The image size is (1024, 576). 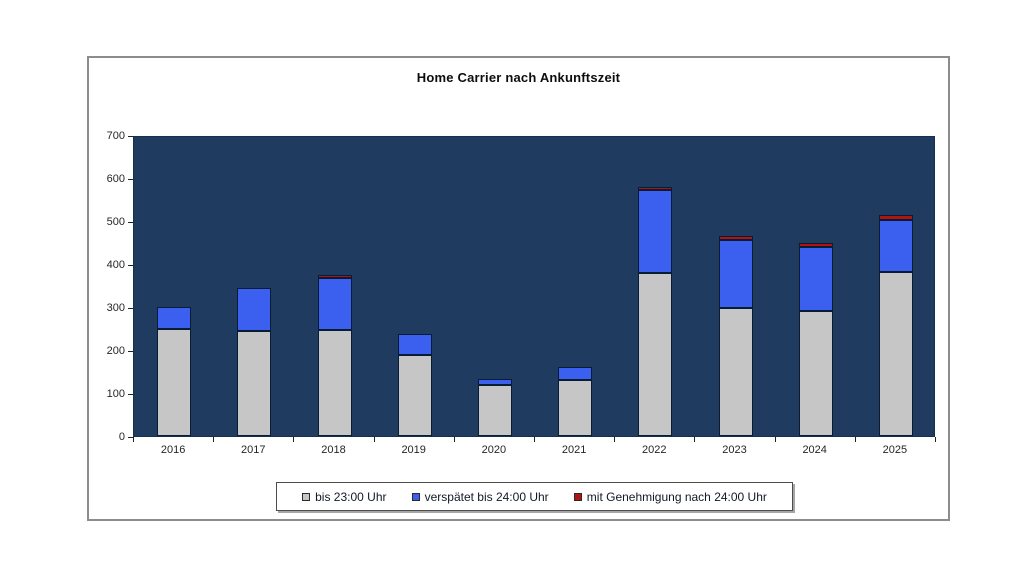 What do you see at coordinates (115, 222) in the screenshot?
I see `y-tick-label: 500` at bounding box center [115, 222].